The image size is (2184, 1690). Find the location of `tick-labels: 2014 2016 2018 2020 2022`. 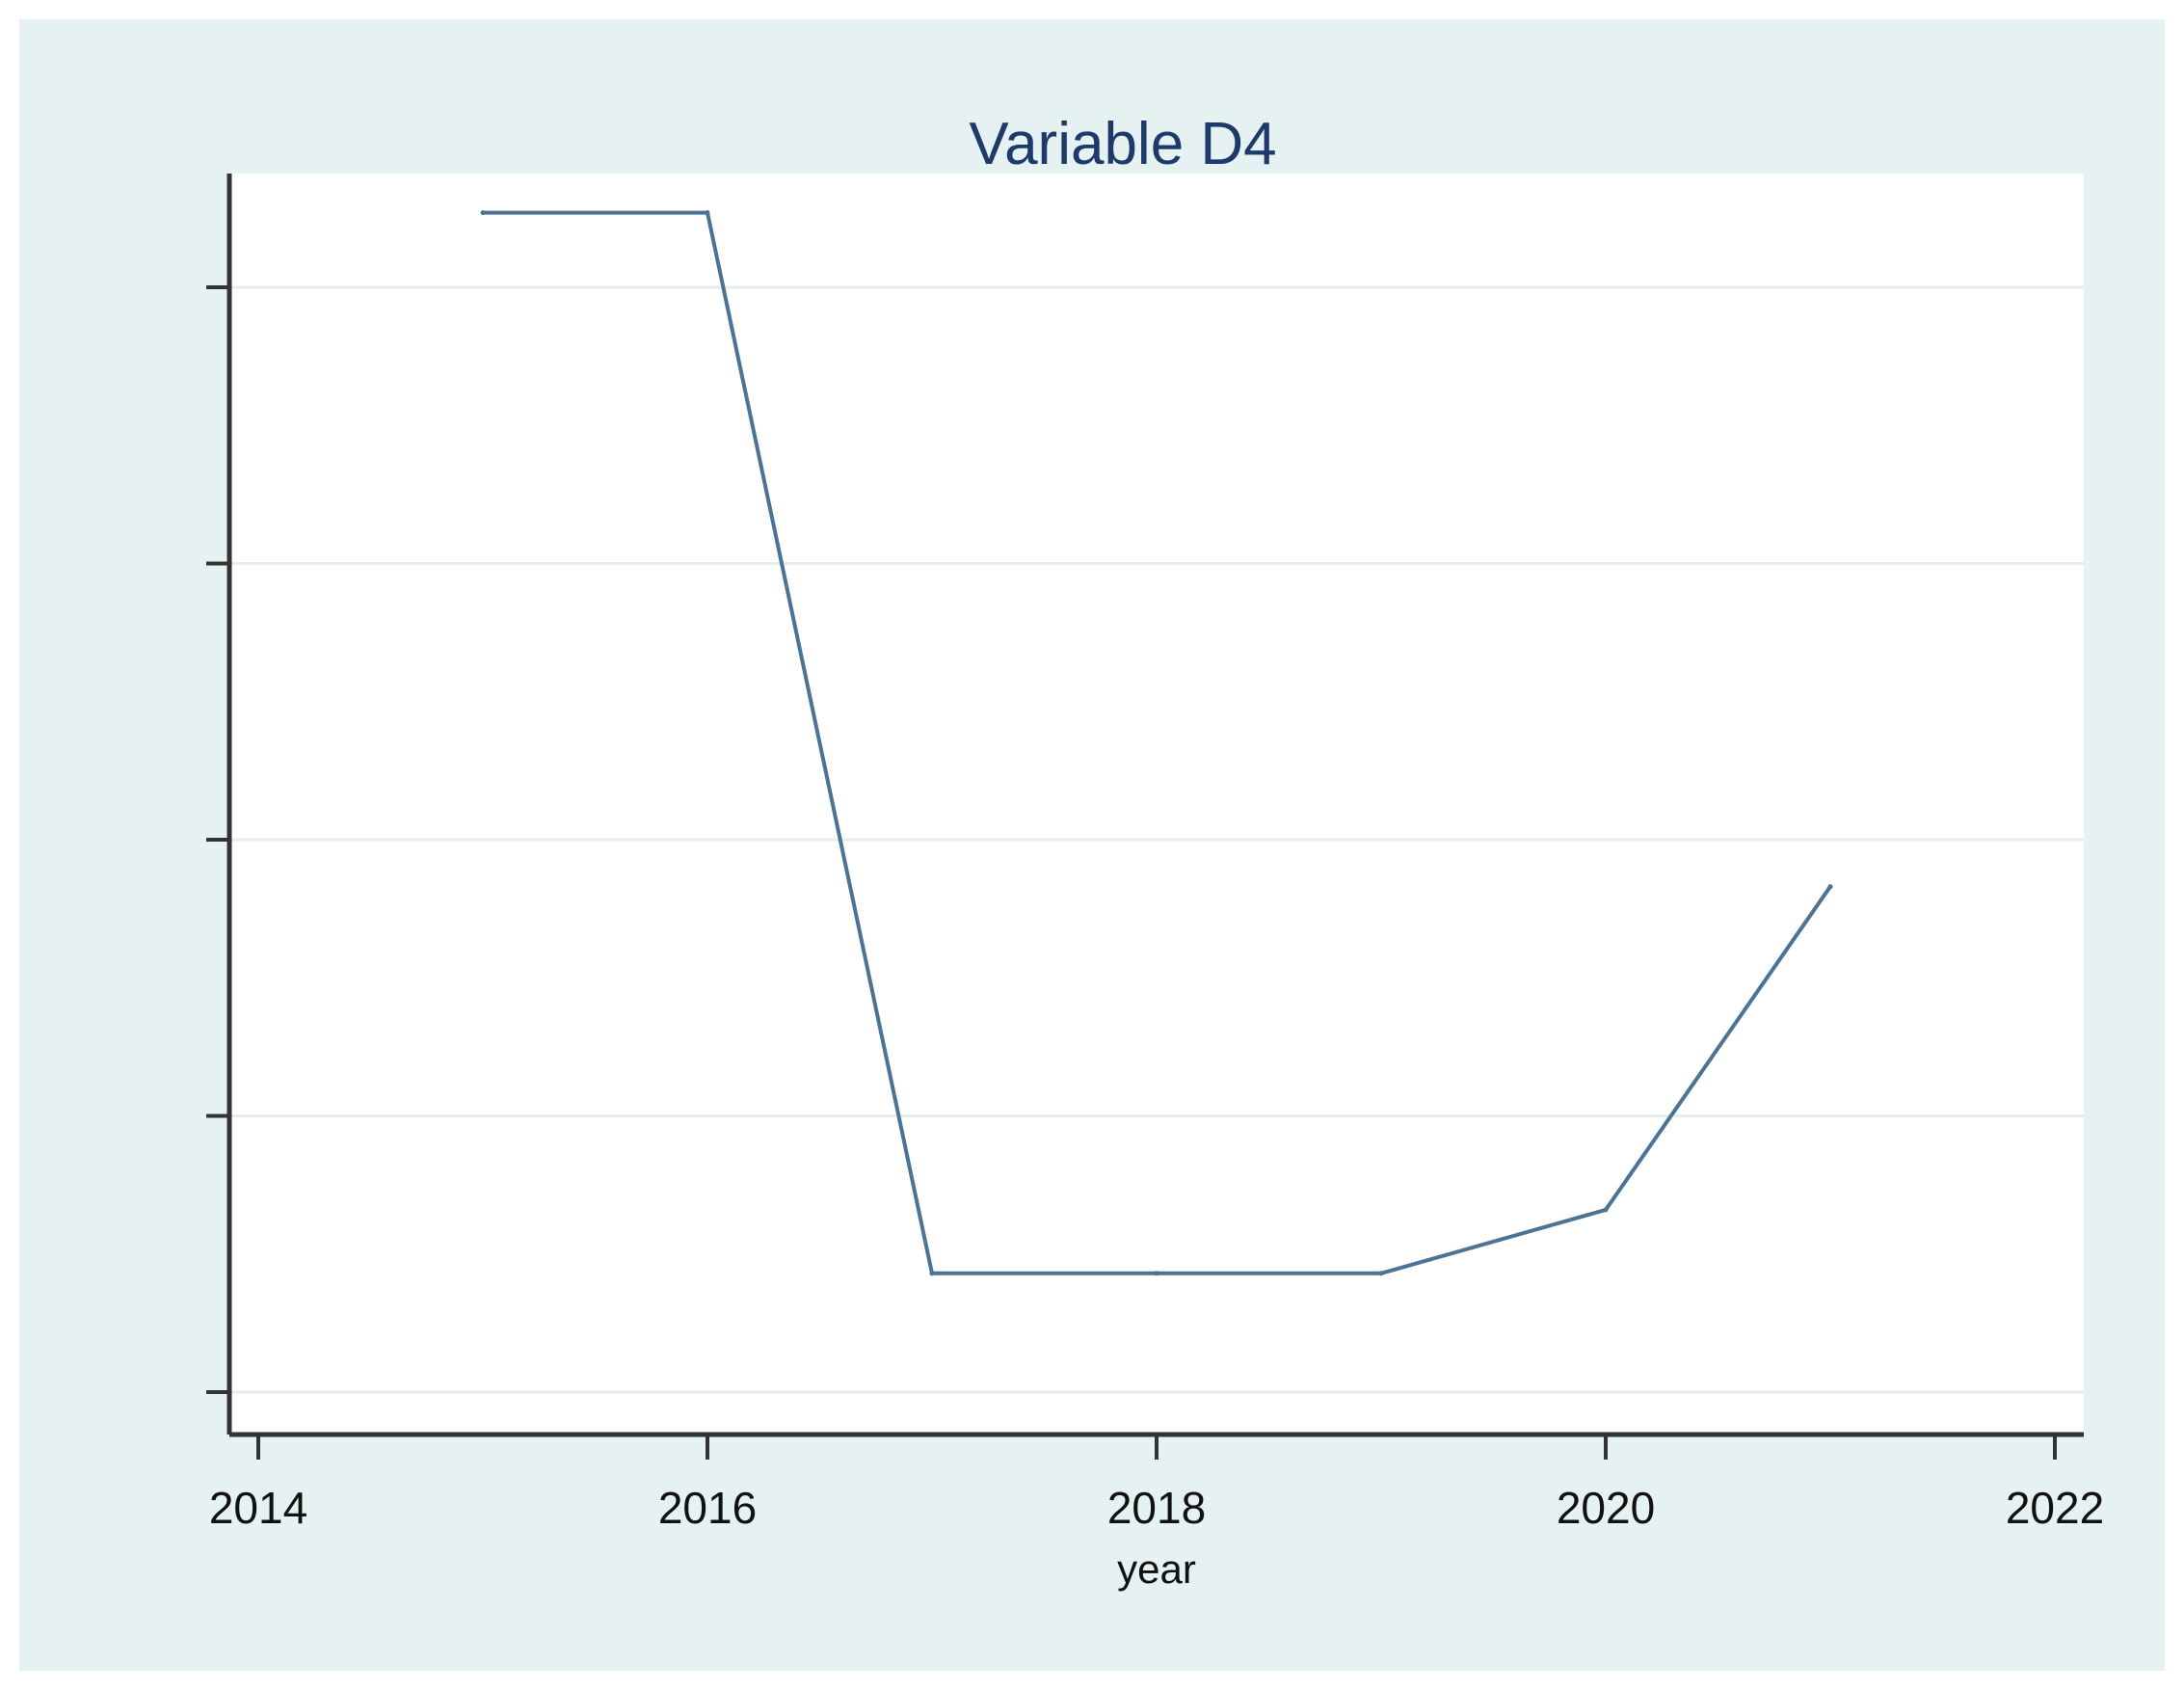

tick-labels: 2014 2016 2018 2020 2022 is located at coordinates (1156, 1508).